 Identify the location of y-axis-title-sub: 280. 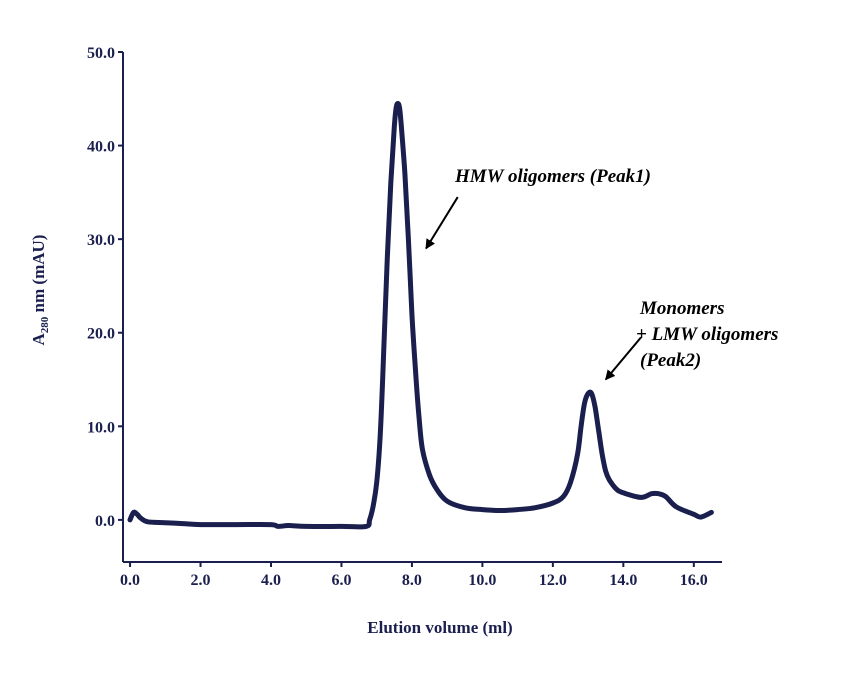
(45, 324).